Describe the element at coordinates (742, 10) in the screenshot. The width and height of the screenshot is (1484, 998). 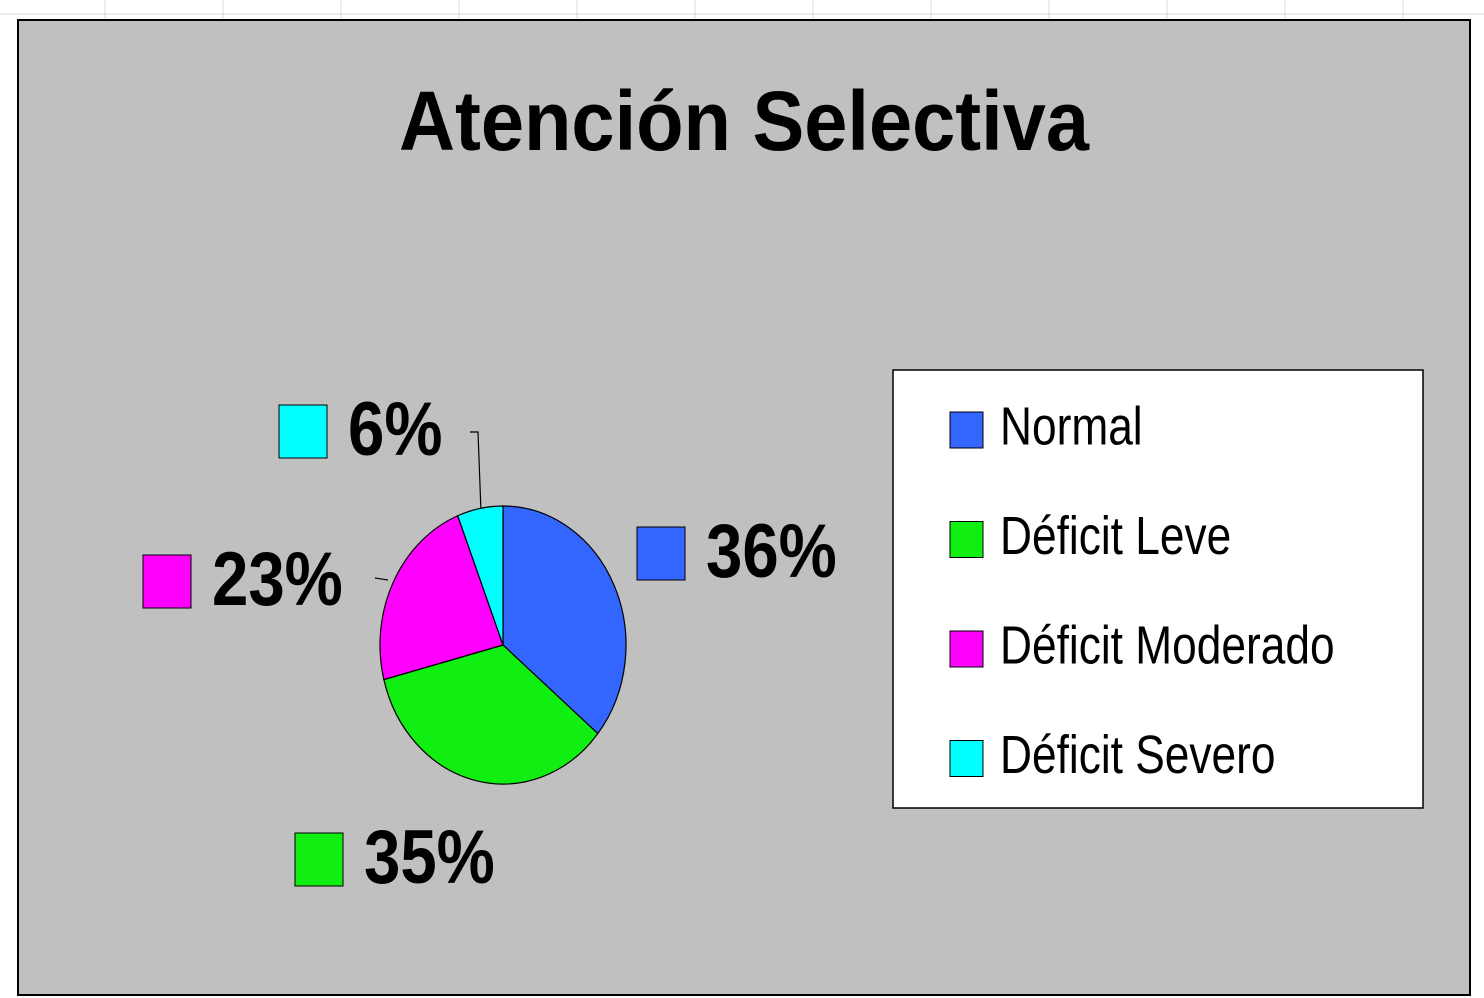
I see `sheet-grid` at that location.